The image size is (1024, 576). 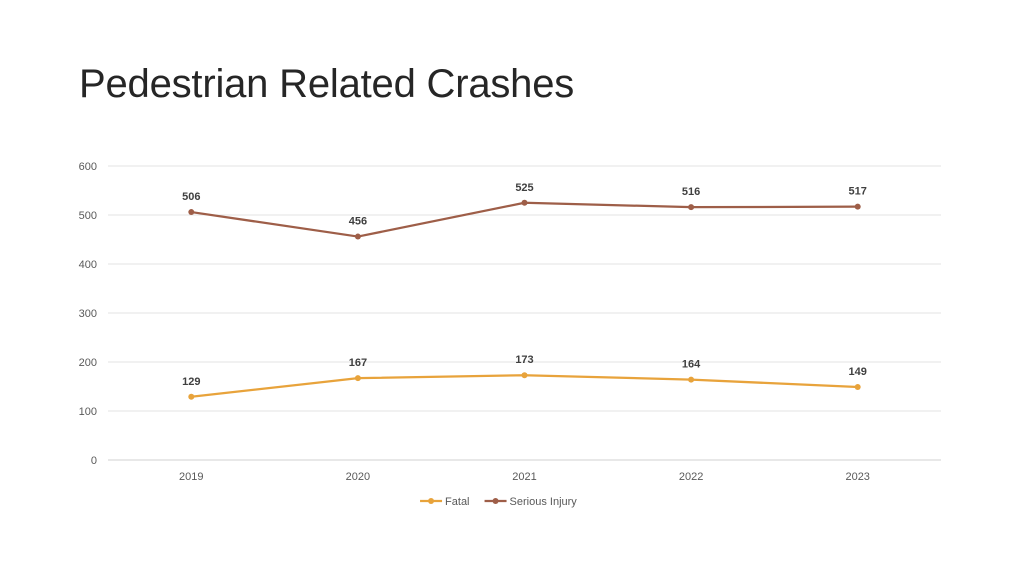 I want to click on x-tick-label: 2023, so click(x=857, y=477).